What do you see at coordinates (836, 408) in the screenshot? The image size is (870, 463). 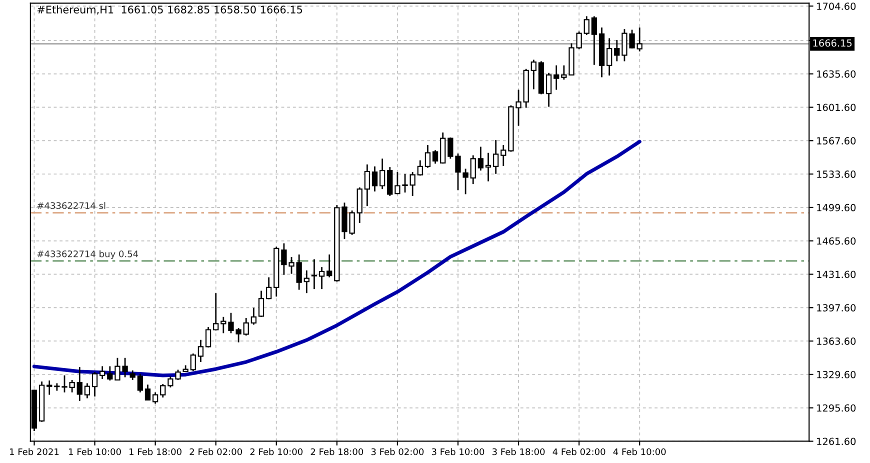 I see `y-tick-label: 1295.60` at bounding box center [836, 408].